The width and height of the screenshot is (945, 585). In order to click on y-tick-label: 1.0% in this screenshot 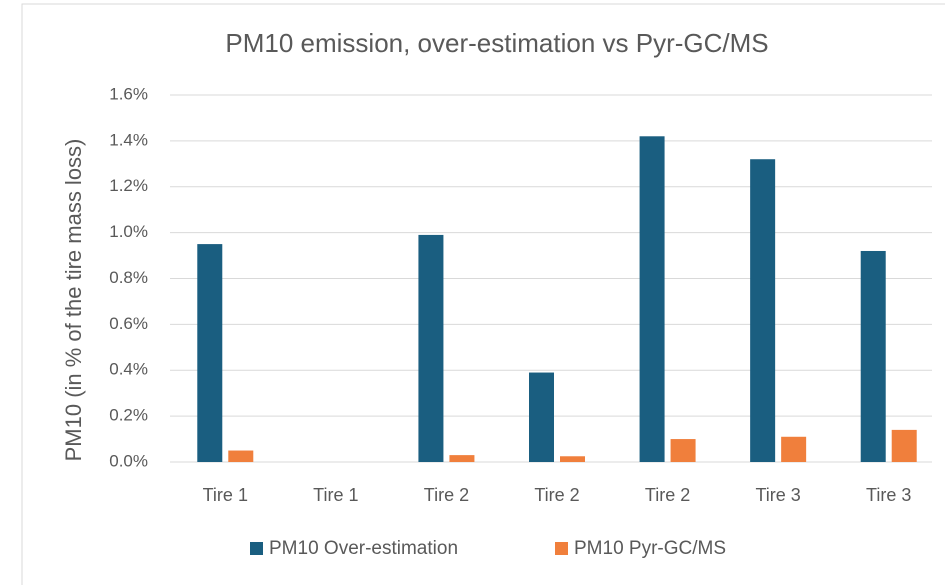, I will do `click(128, 231)`.